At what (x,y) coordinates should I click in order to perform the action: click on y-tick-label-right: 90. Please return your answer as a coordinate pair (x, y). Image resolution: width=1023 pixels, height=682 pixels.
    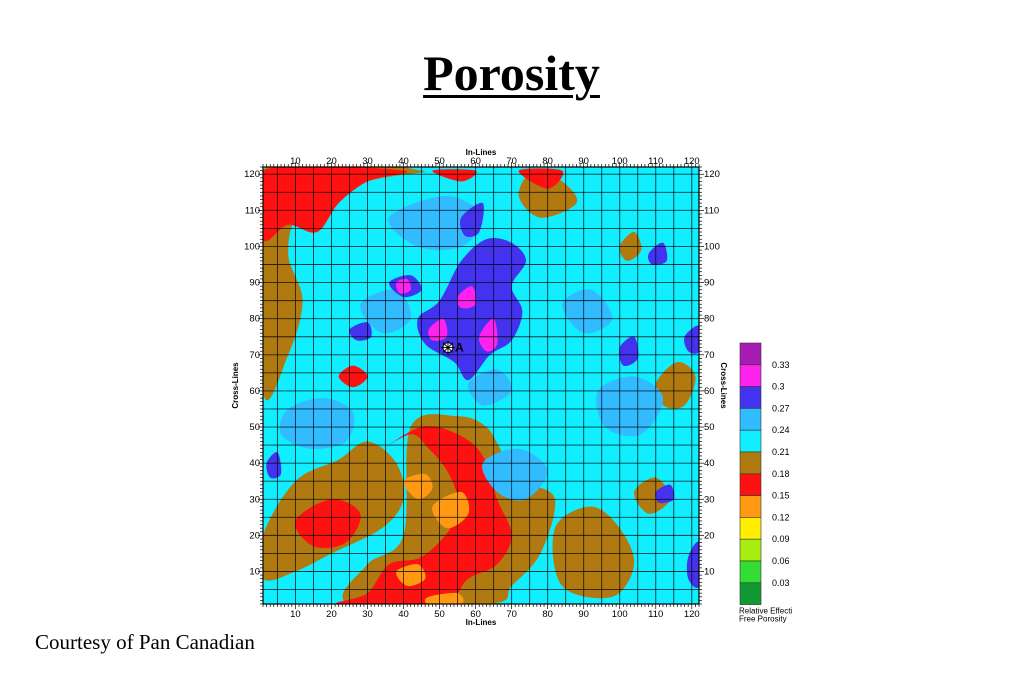
    Looking at the image, I should click on (709, 283).